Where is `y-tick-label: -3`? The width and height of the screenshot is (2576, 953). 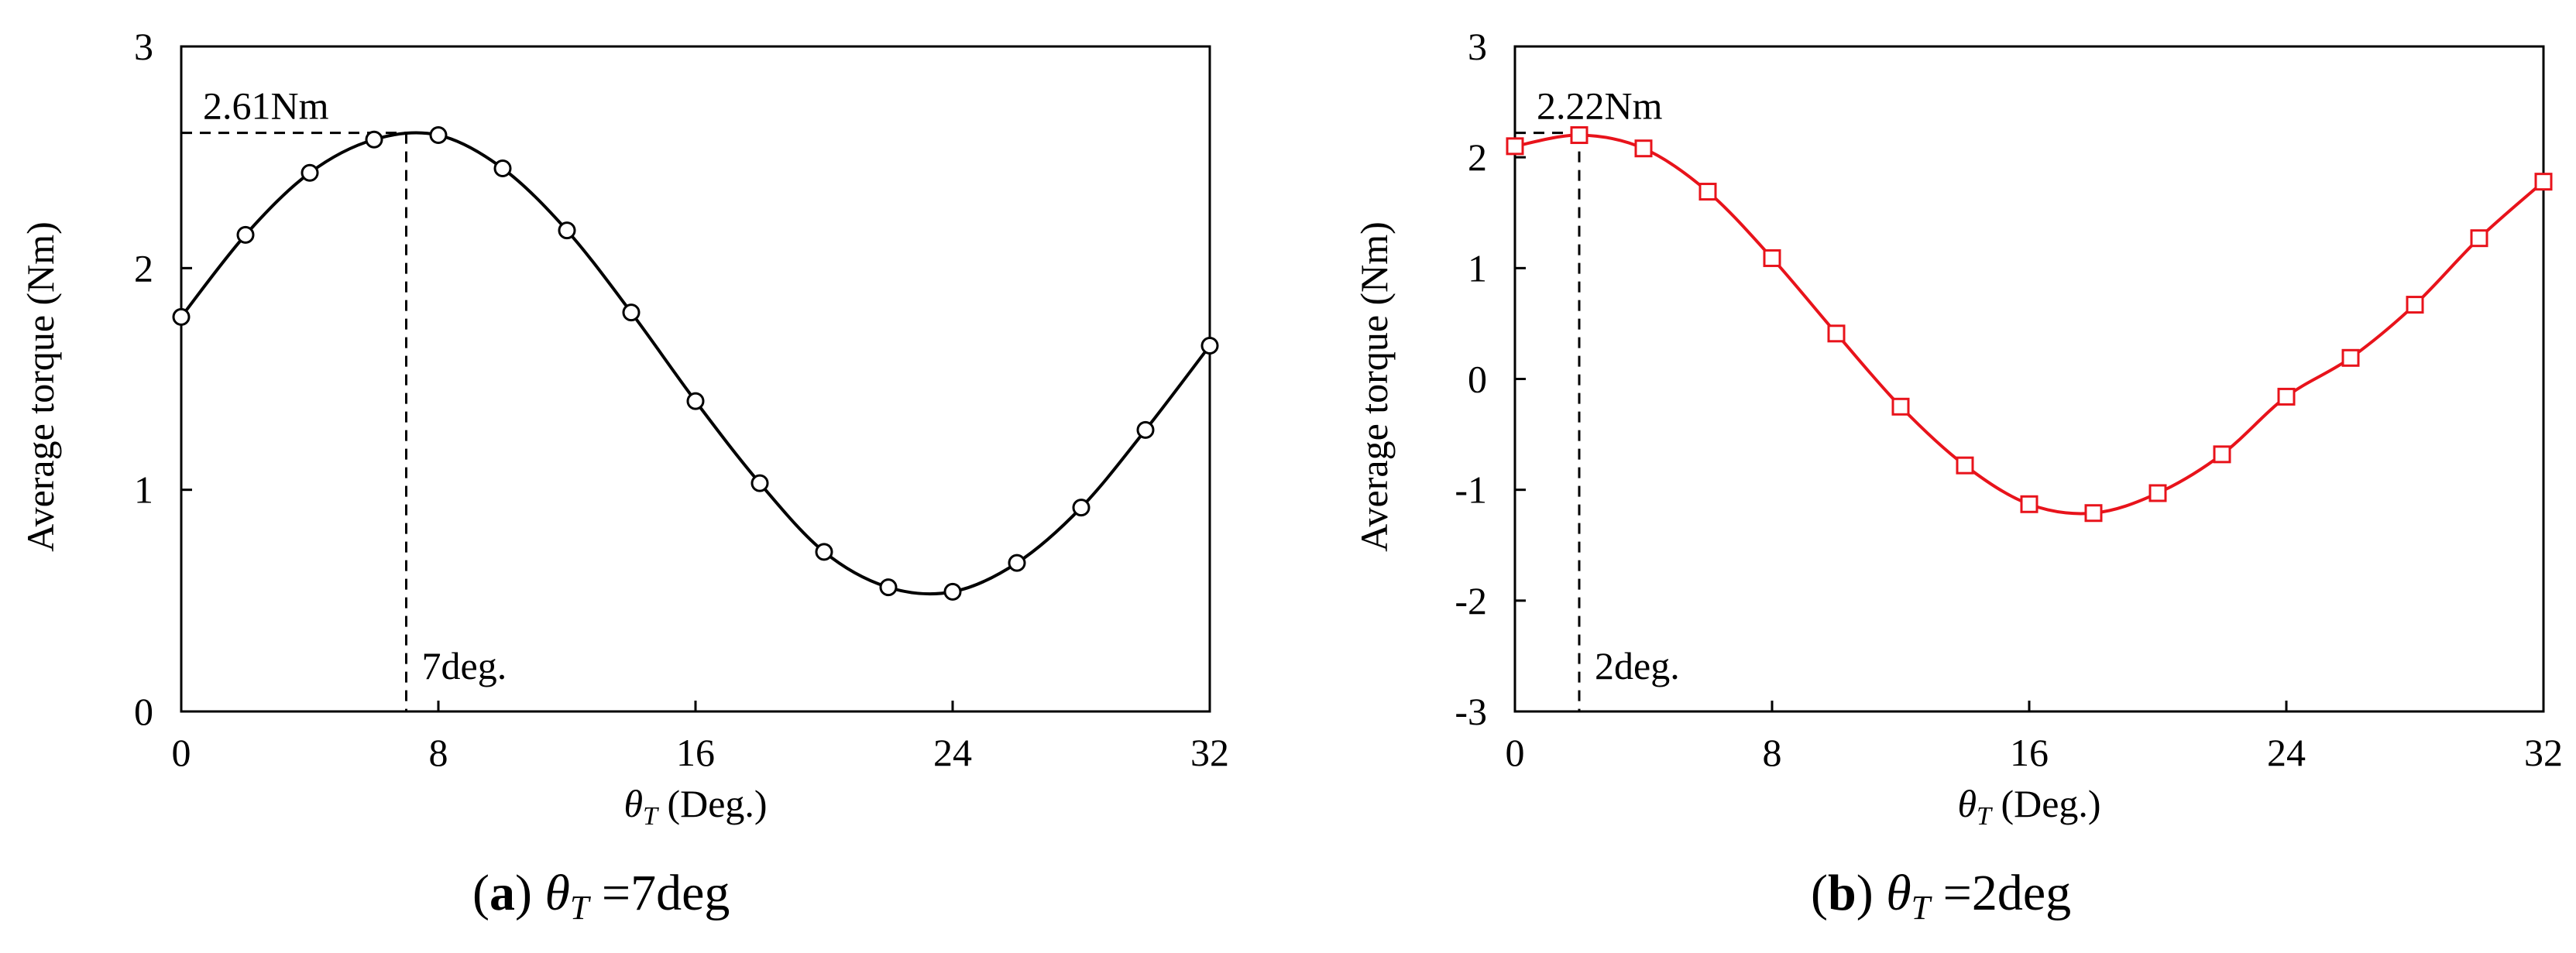 y-tick-label: -3 is located at coordinates (1471, 712).